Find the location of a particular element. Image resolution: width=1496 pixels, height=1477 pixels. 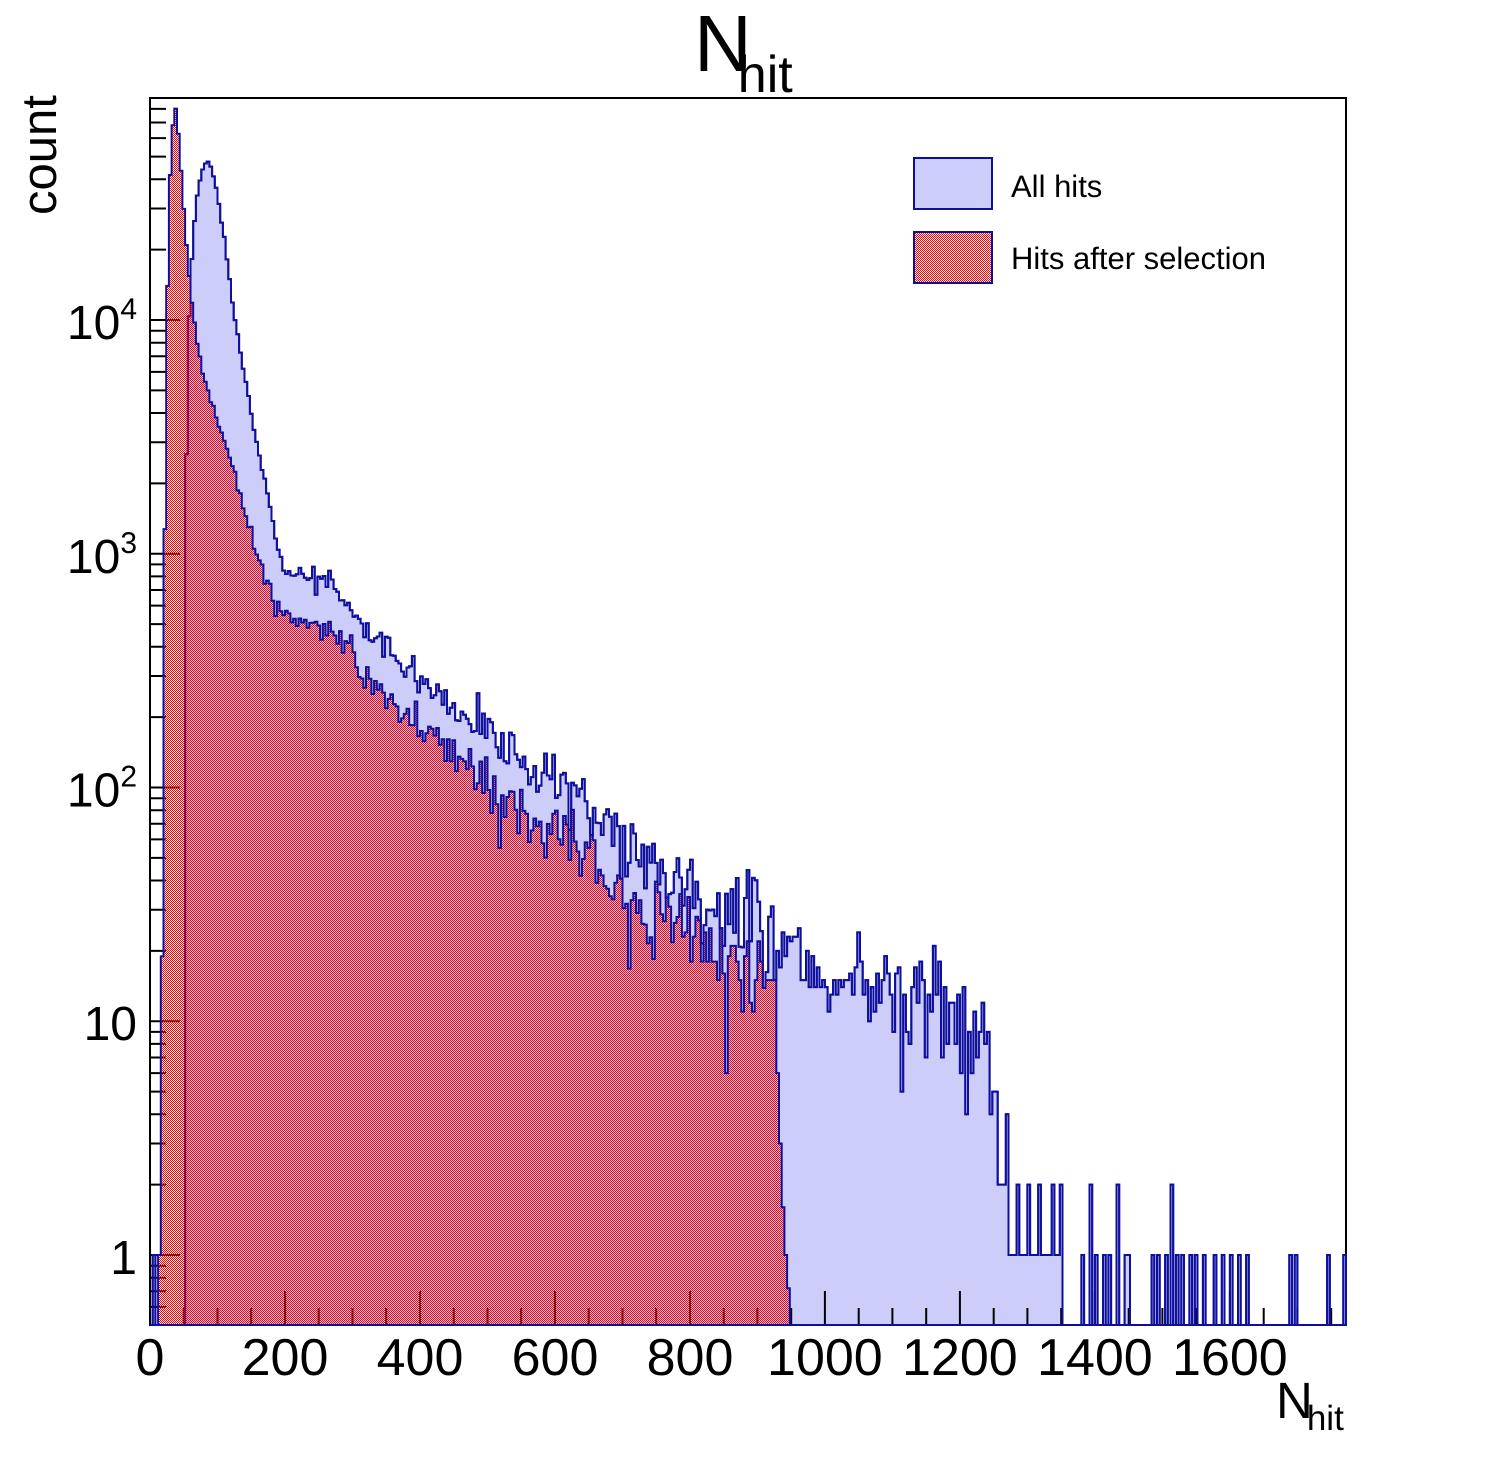

svg-text: 1200 is located at coordinates (960, 1358).